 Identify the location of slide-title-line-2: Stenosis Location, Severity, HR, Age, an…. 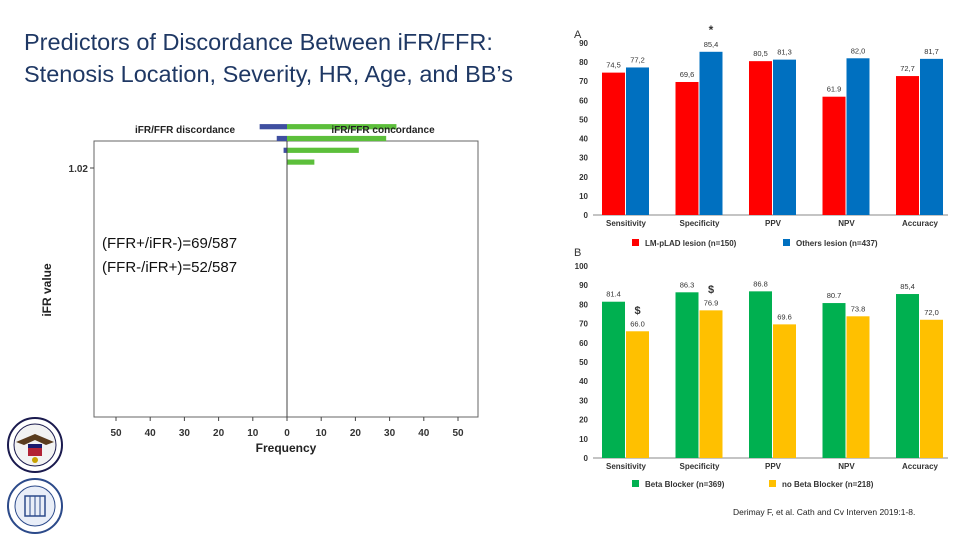
(268, 74).